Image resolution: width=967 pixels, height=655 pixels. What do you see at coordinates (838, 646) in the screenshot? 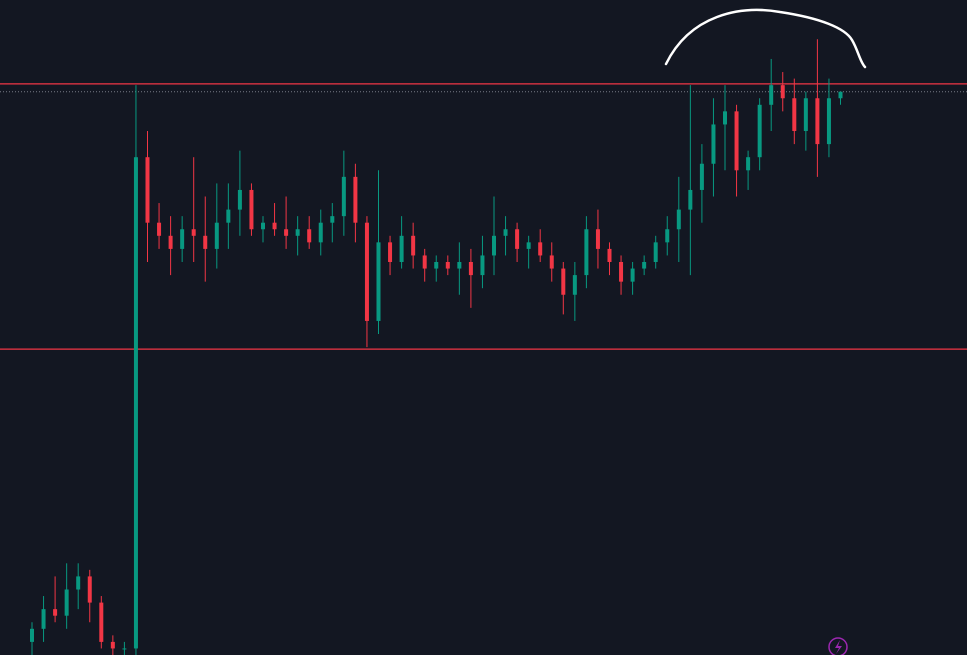
I see `lightning-icon` at bounding box center [838, 646].